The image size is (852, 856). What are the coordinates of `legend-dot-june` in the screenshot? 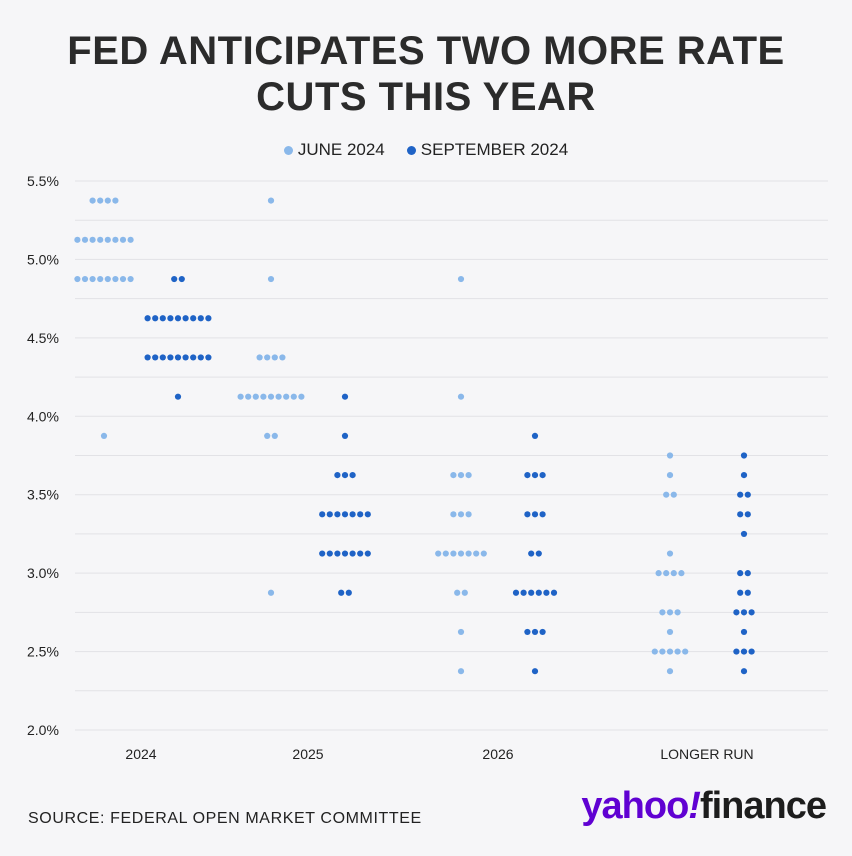 It's located at (288, 150).